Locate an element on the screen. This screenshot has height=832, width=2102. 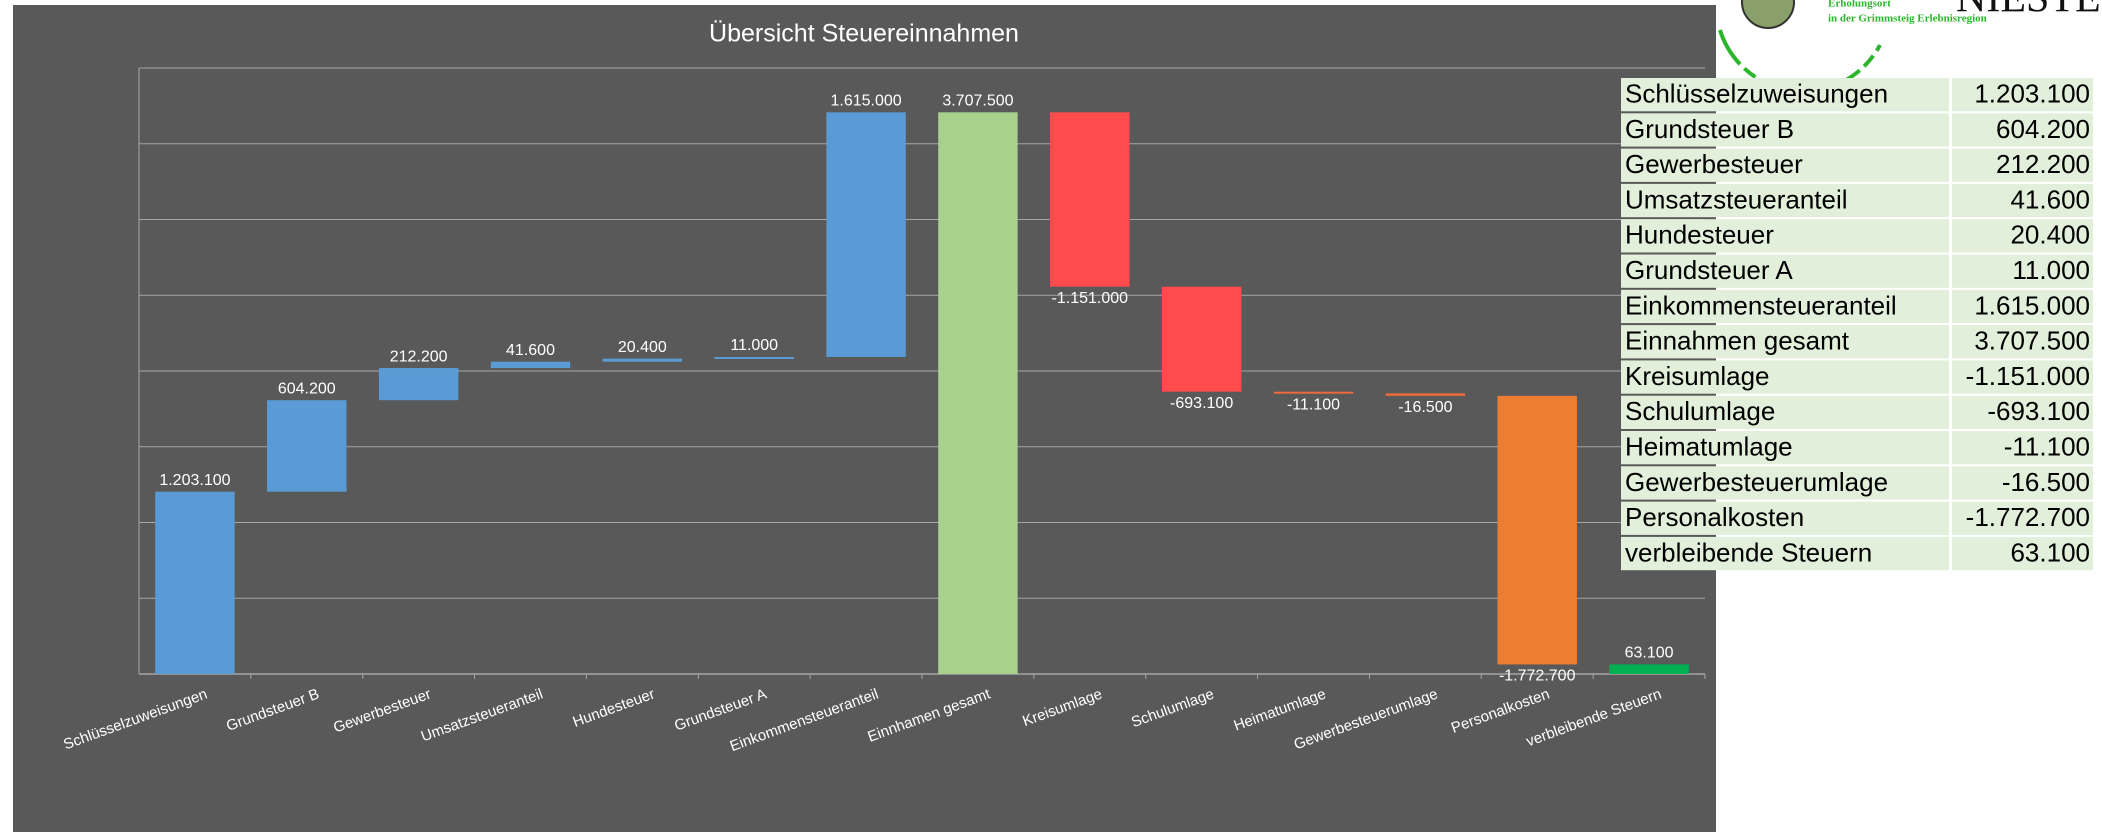
data-label: -11.100 is located at coordinates (1313, 405).